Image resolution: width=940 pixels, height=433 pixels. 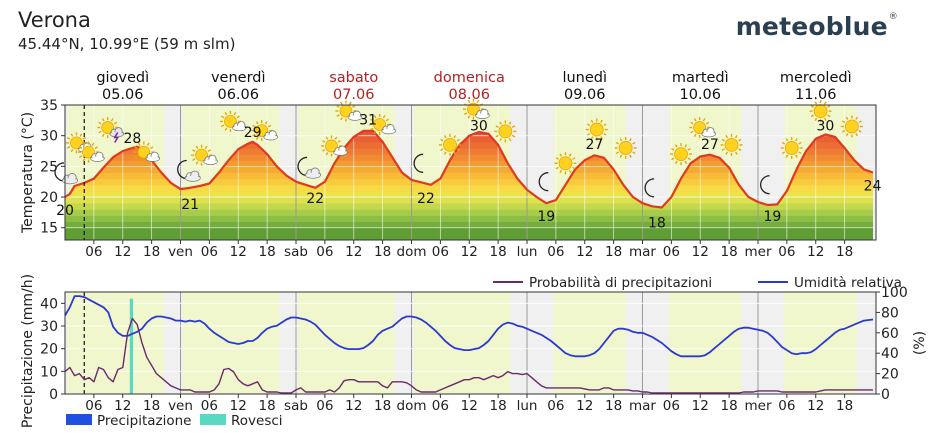 I want to click on precip-ytick-label: 40, so click(x=49, y=304).